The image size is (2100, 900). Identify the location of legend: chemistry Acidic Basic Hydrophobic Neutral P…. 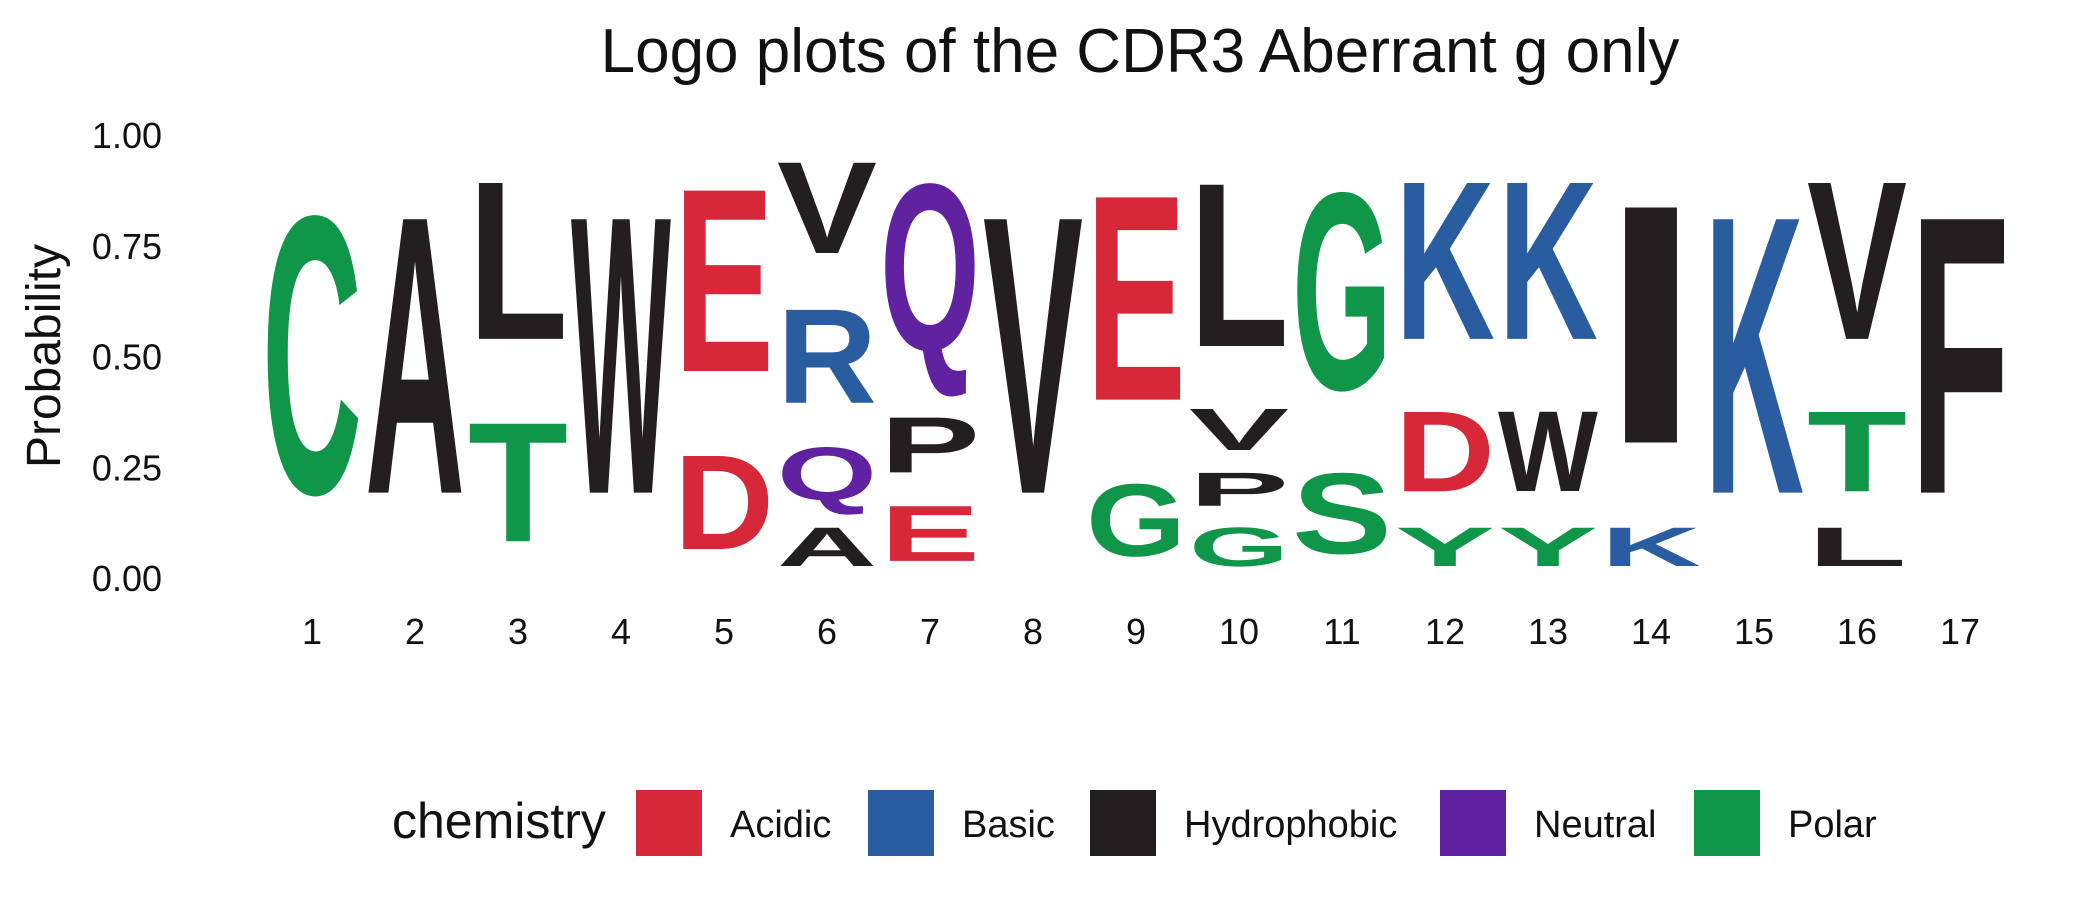
(1134, 823).